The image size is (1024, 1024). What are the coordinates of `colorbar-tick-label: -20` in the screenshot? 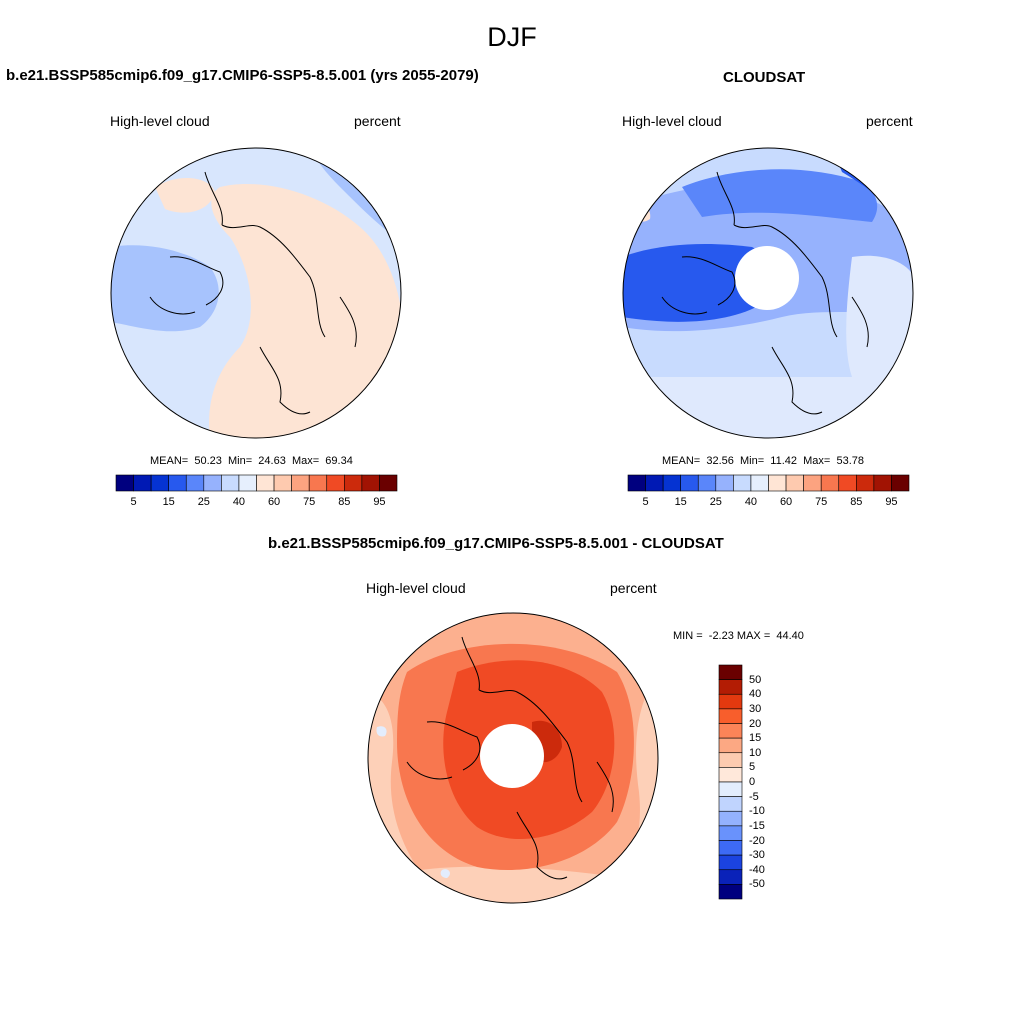 It's located at (757, 840).